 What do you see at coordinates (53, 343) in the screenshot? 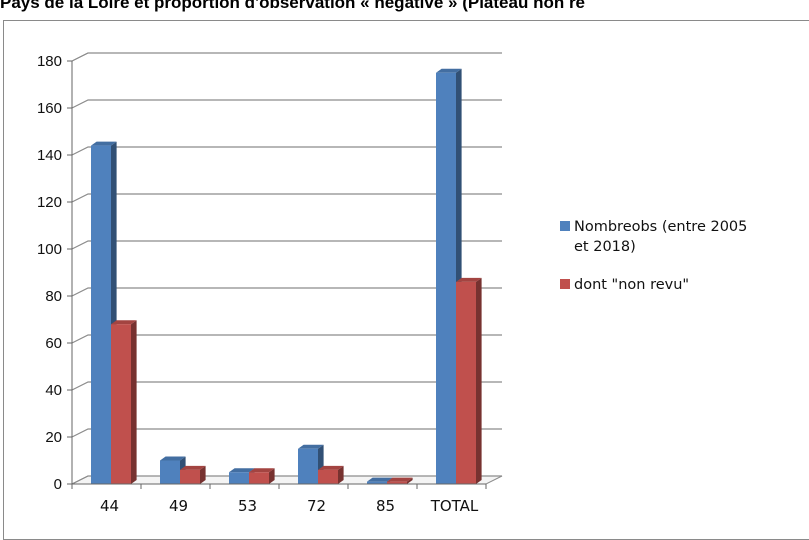
I see `y-tick-label: 60` at bounding box center [53, 343].